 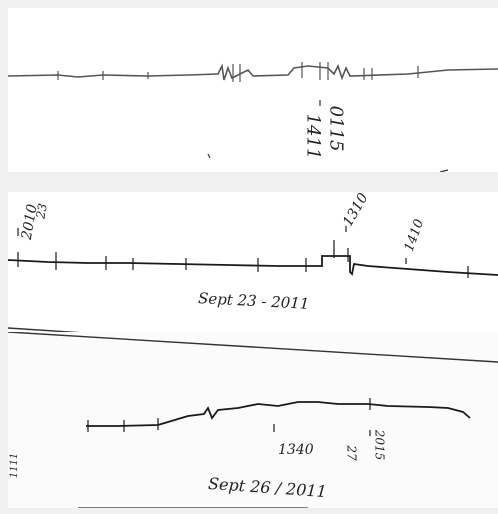 I want to click on trace-bottom, so click(x=278, y=414).